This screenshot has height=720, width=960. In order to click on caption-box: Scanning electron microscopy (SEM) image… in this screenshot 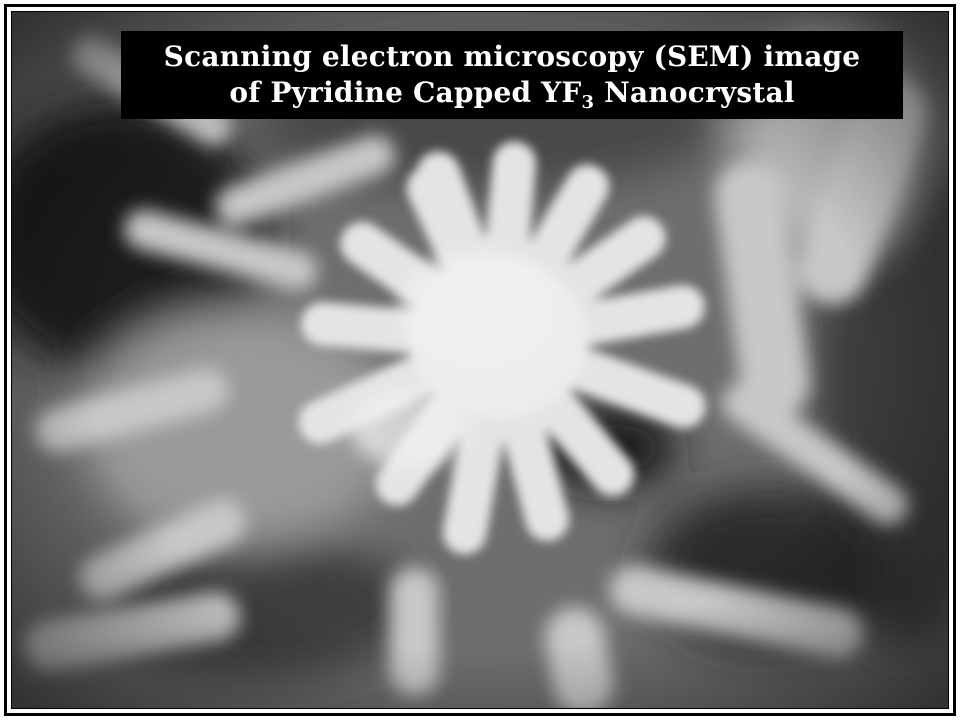, I will do `click(512, 75)`.